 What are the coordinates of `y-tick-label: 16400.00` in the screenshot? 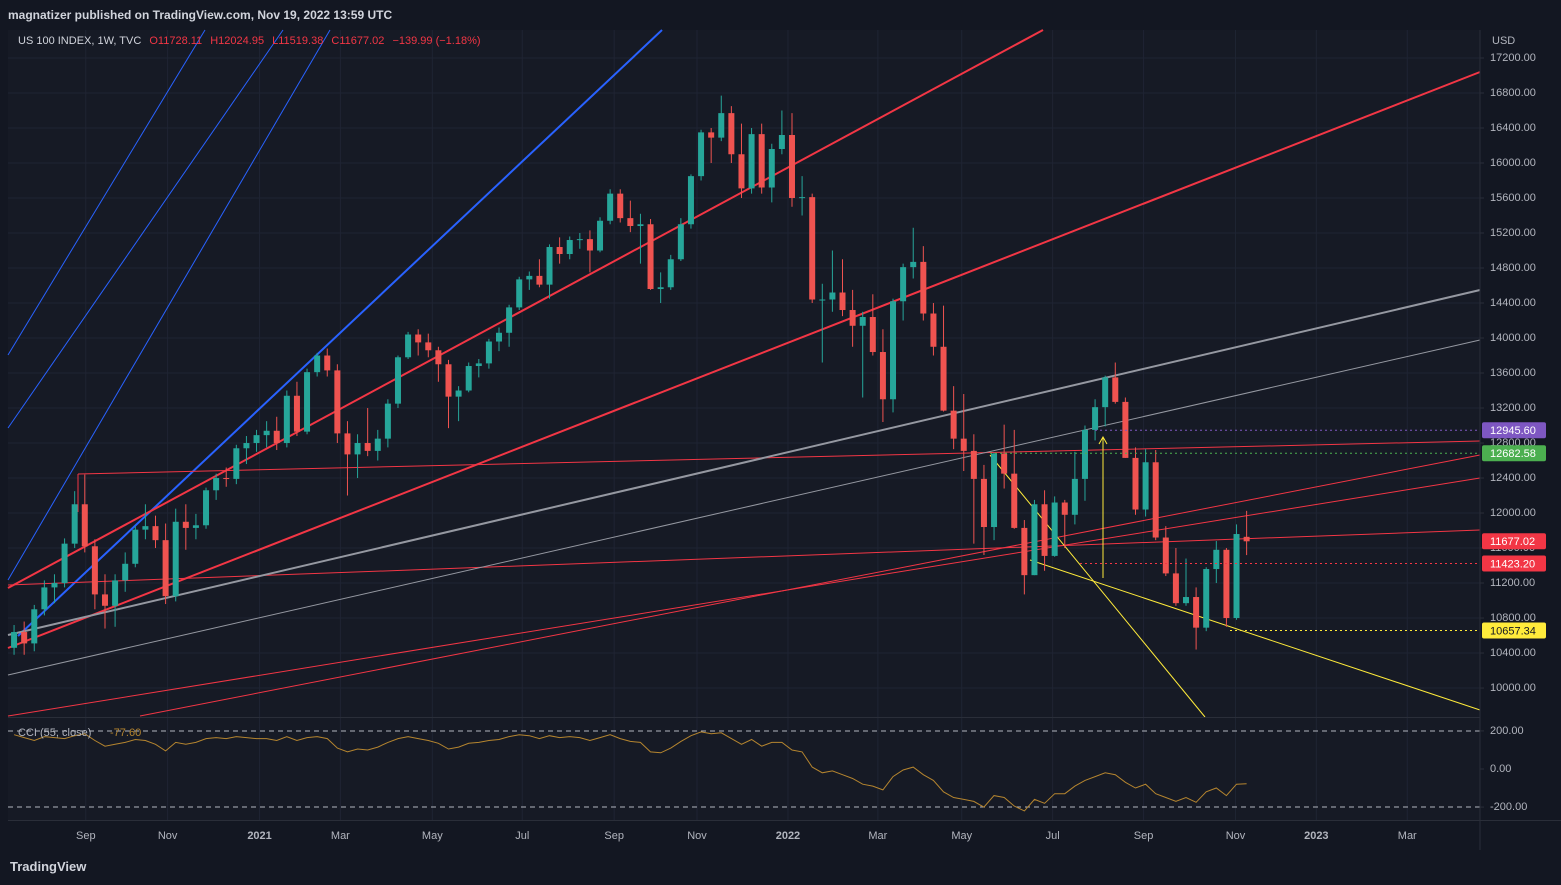 It's located at (1513, 128).